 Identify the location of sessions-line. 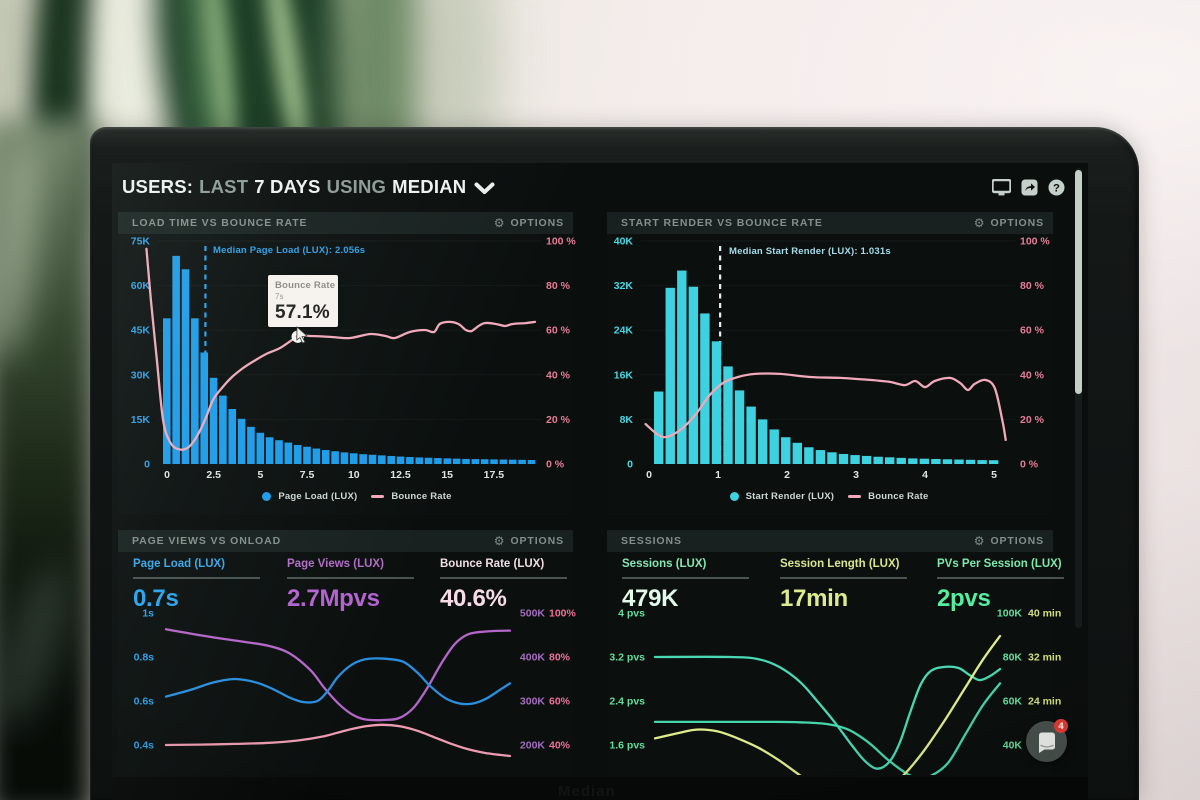
(827, 730).